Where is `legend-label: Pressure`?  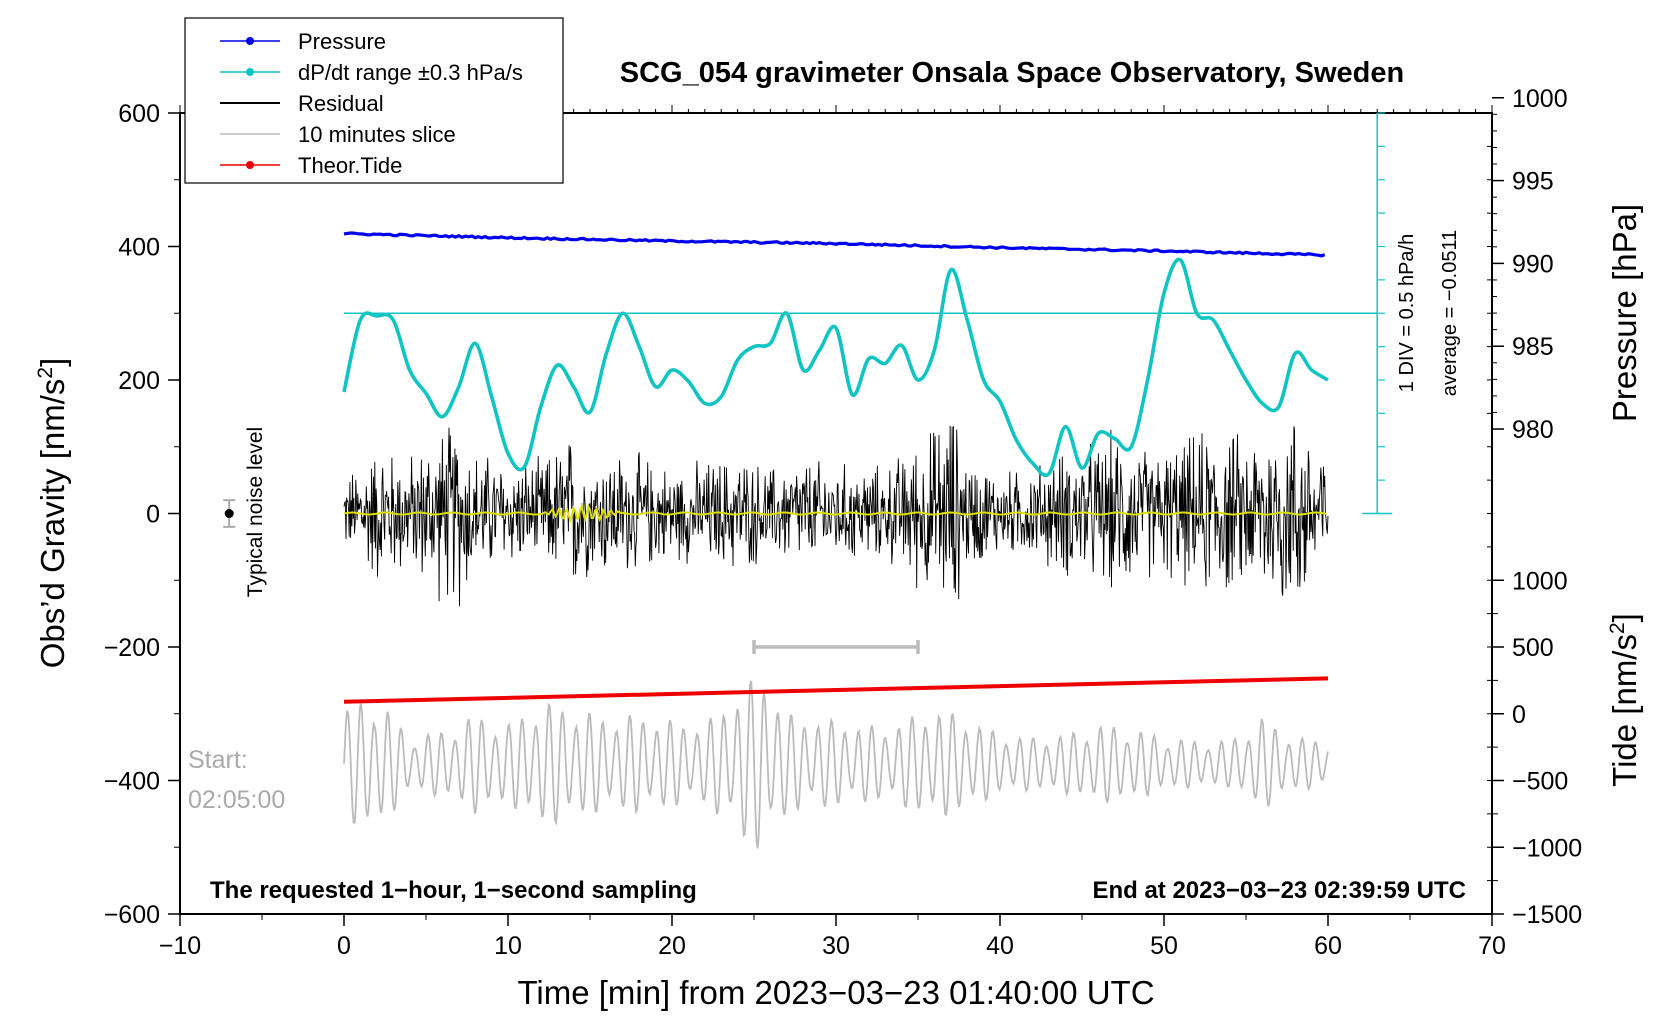 legend-label: Pressure is located at coordinates (342, 41).